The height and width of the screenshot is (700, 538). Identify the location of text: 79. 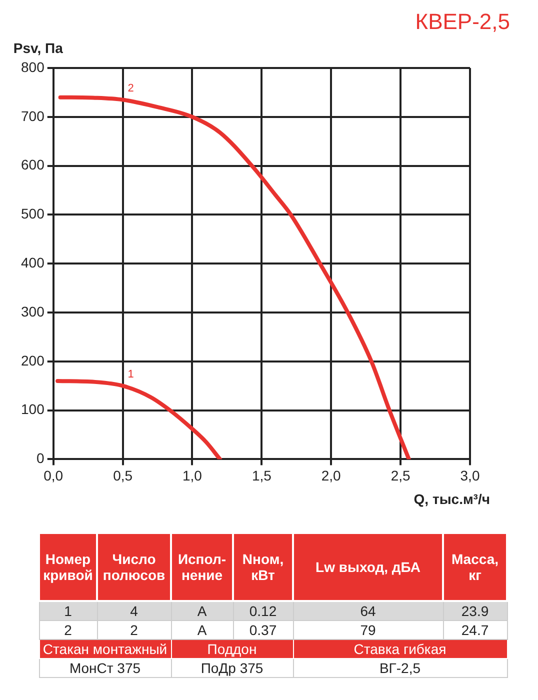
(368, 630).